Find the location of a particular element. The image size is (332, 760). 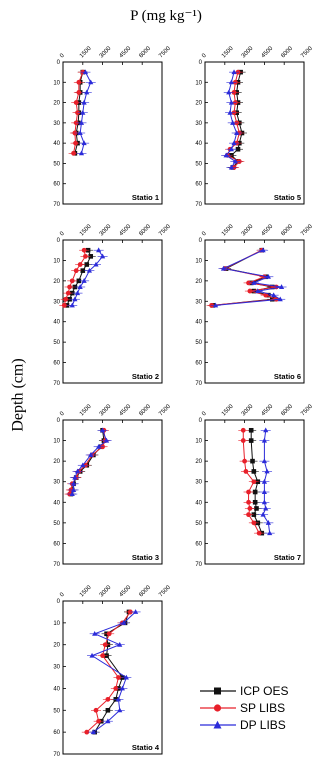

legend-item-icp-oes: ICP OES is located at coordinates (244, 690).